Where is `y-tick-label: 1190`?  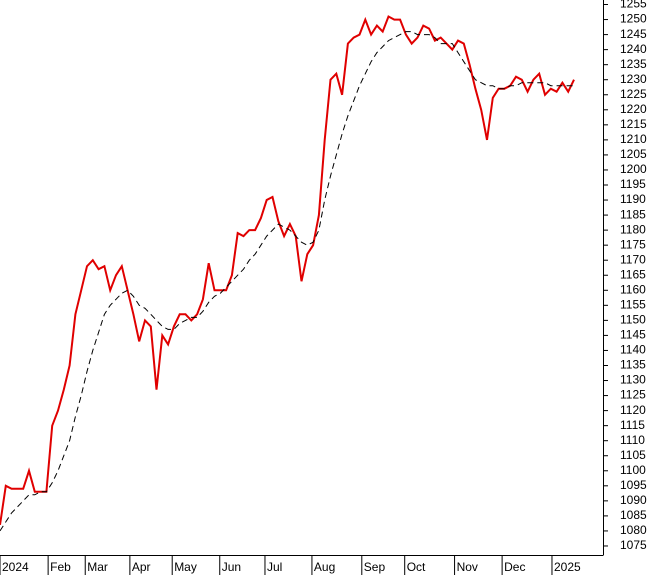 y-tick-label: 1190 is located at coordinates (633, 199).